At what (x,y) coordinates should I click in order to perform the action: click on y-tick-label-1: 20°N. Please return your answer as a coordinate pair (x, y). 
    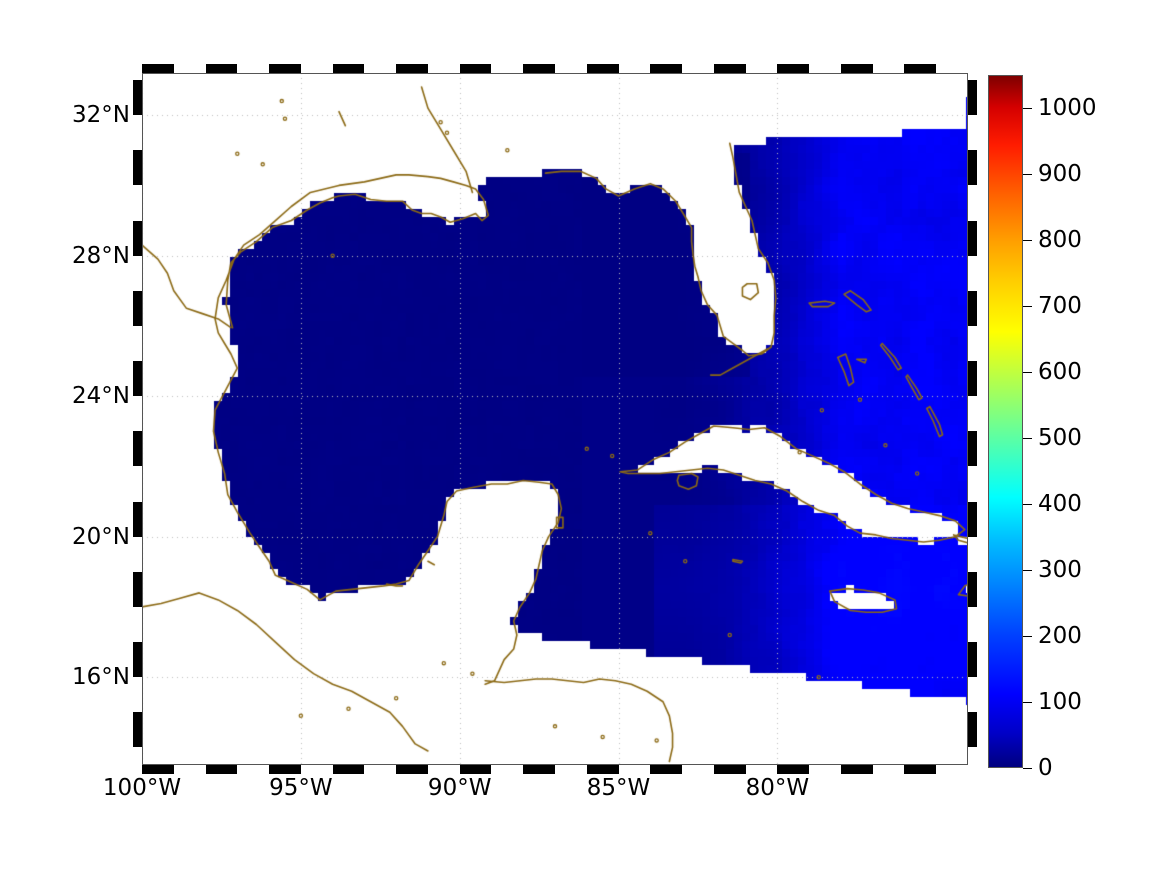
    Looking at the image, I should click on (101, 536).